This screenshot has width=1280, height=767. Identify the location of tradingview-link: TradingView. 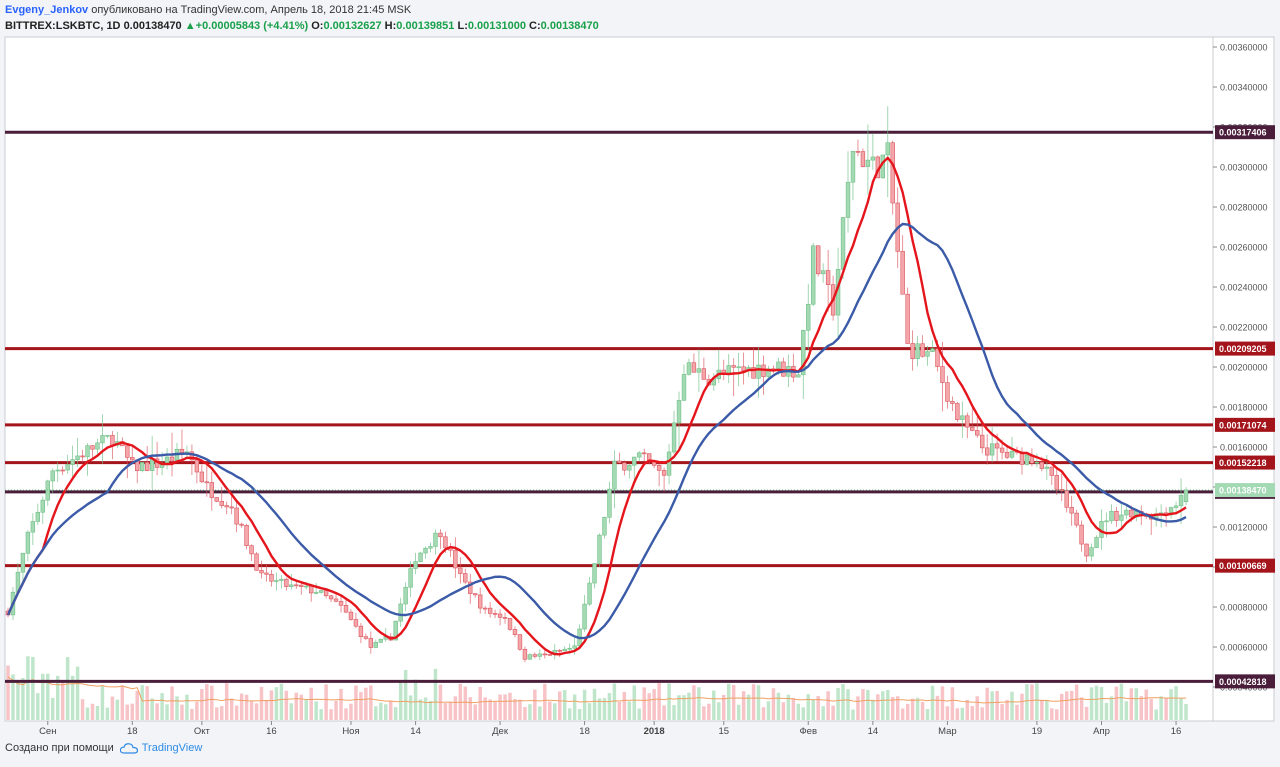
(160, 748).